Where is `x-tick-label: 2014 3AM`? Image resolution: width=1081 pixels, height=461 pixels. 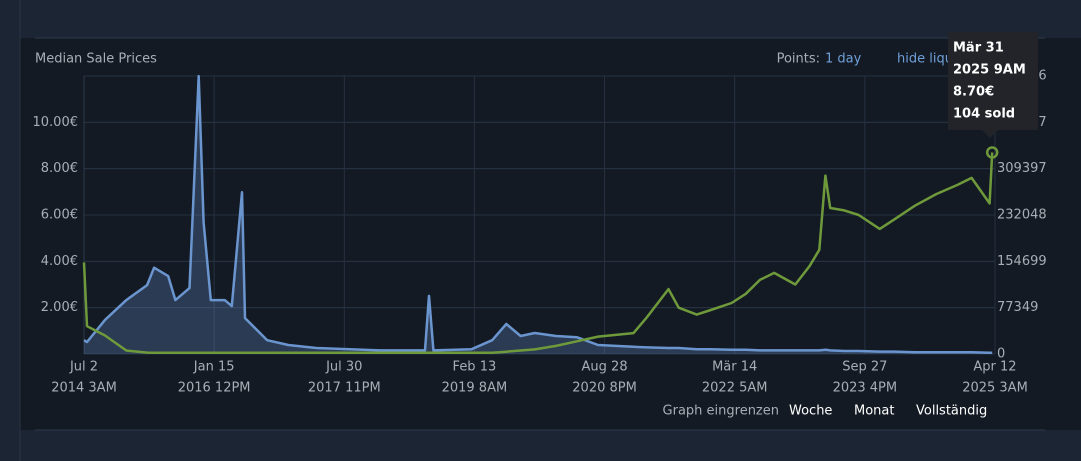 x-tick-label: 2014 3AM is located at coordinates (84, 388).